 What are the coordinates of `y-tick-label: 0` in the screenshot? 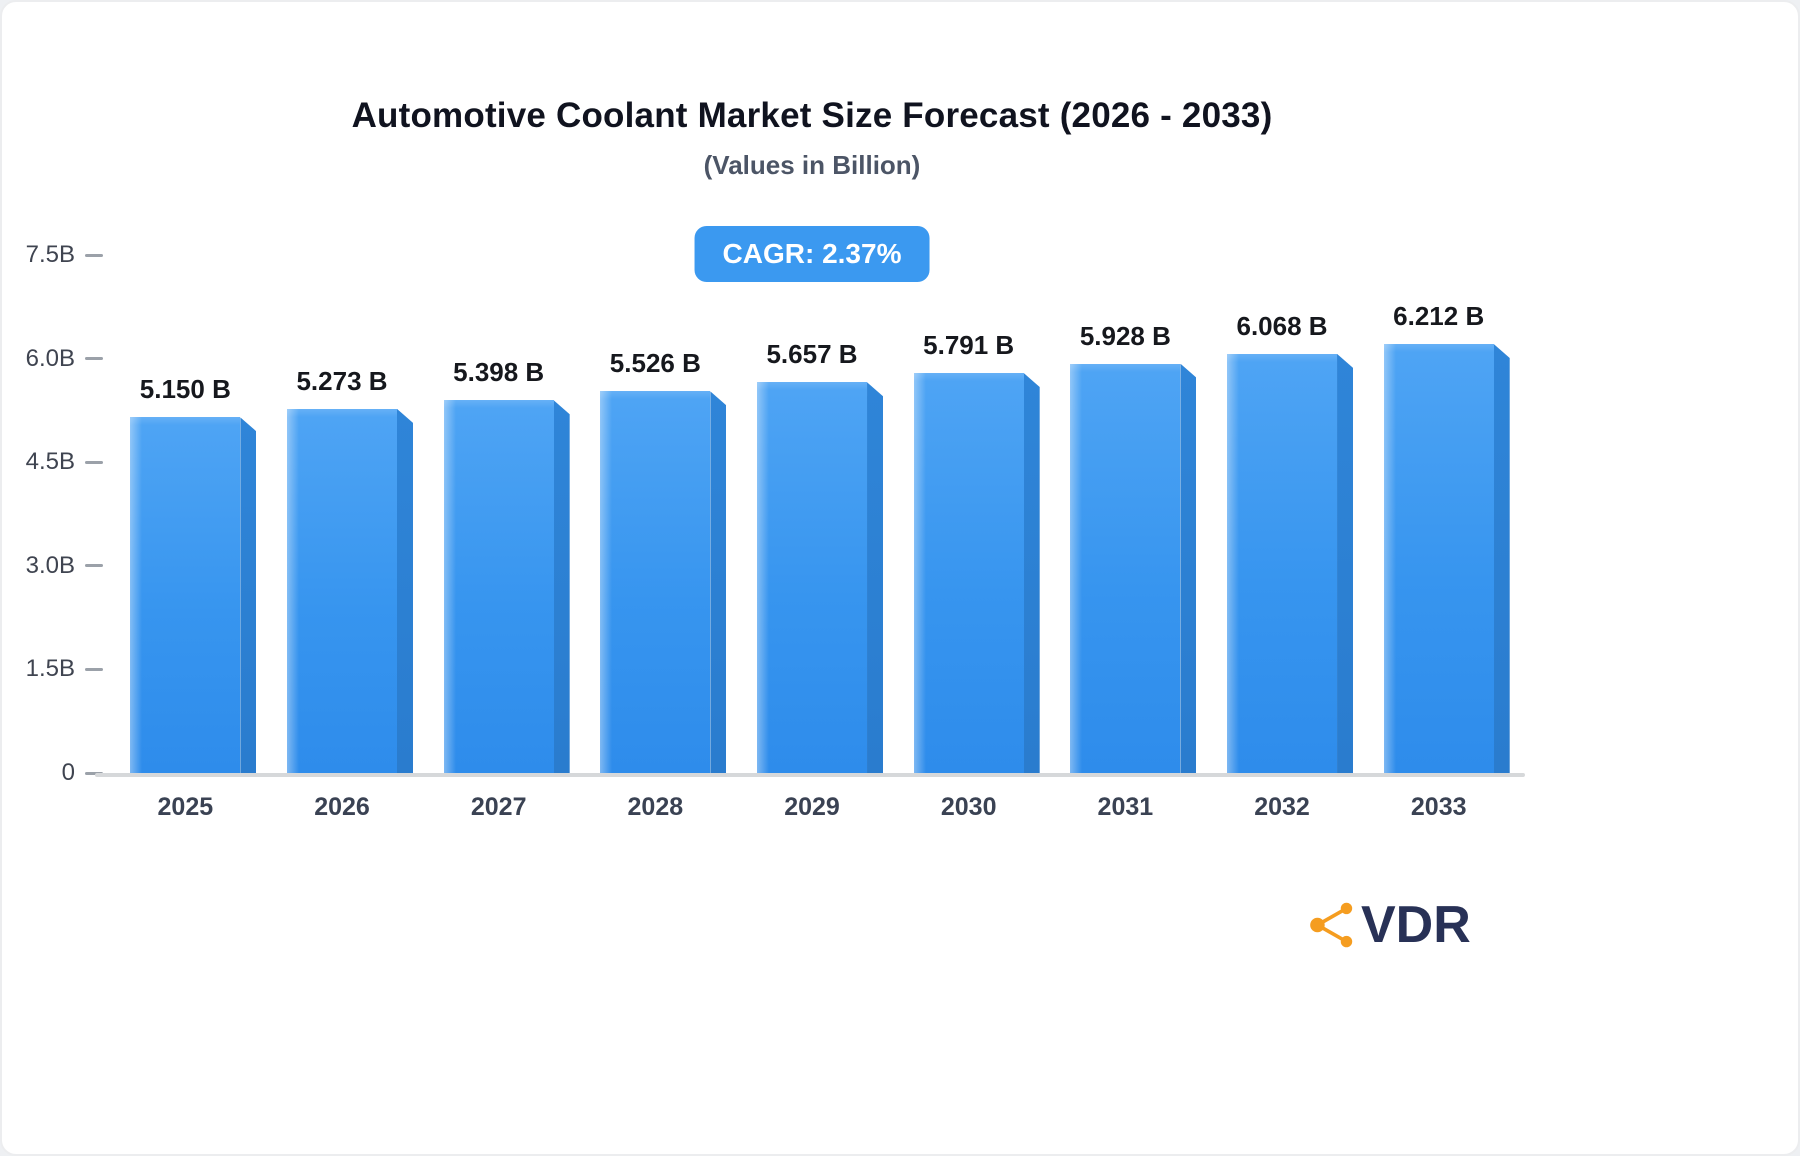 It's located at (68, 772).